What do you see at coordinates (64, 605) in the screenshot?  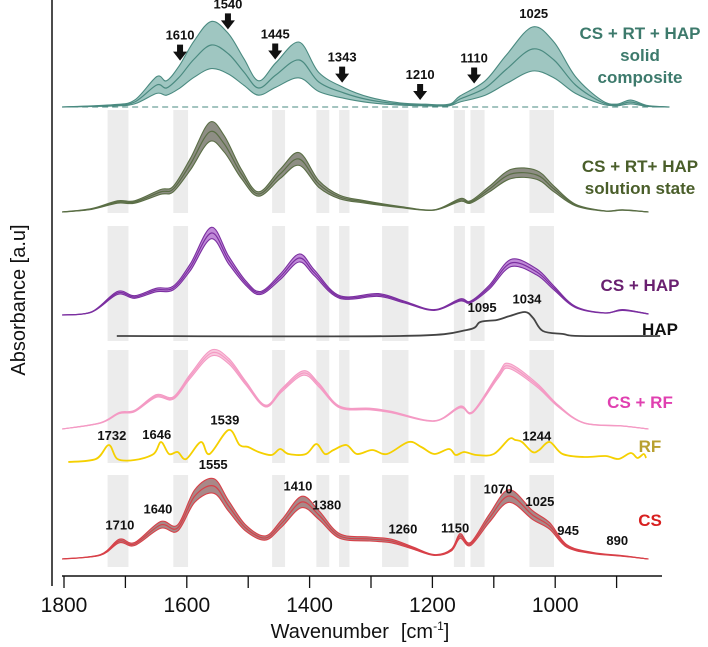 I see `x-tick-label: 1800` at bounding box center [64, 605].